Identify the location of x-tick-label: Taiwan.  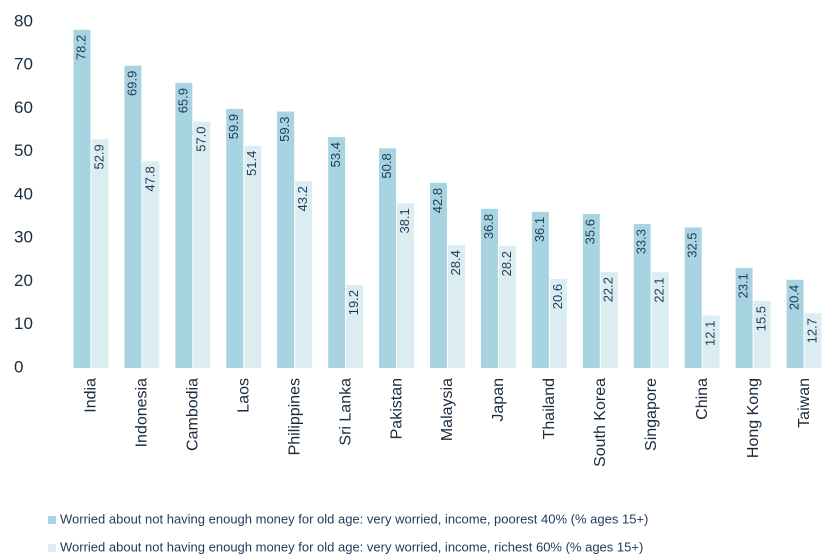
(804, 403).